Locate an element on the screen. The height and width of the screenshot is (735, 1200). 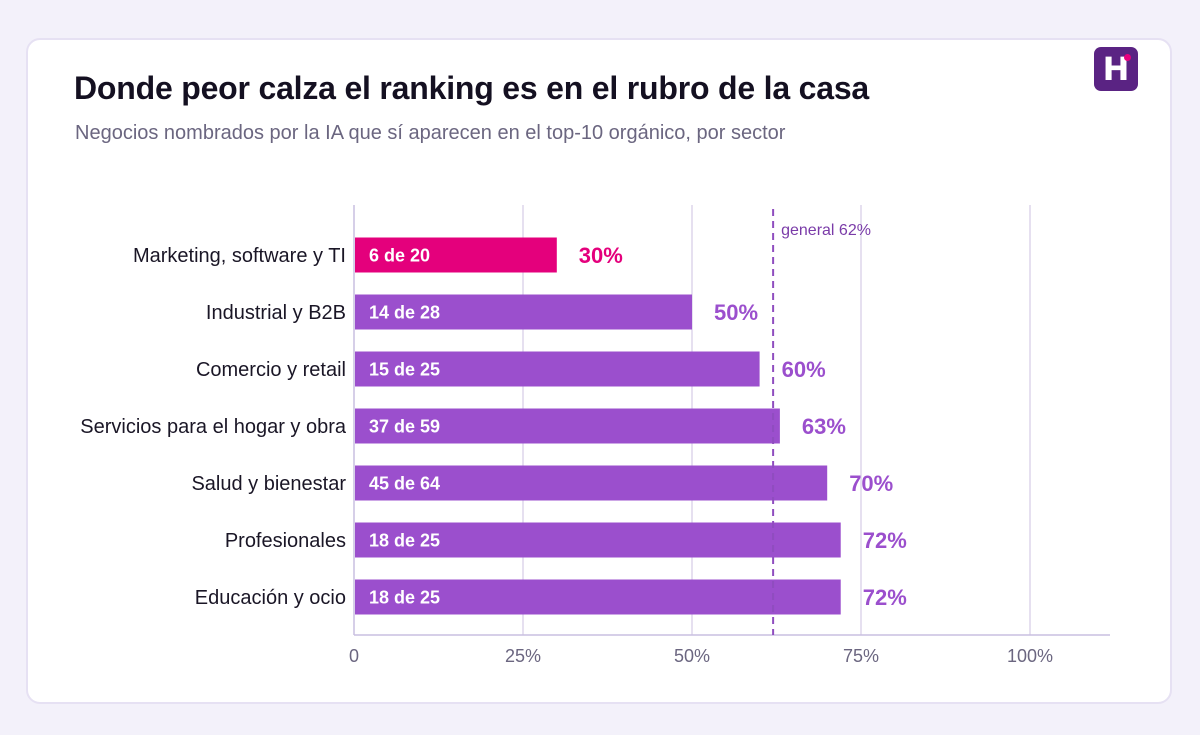
bar-value-label: 50% is located at coordinates (736, 312).